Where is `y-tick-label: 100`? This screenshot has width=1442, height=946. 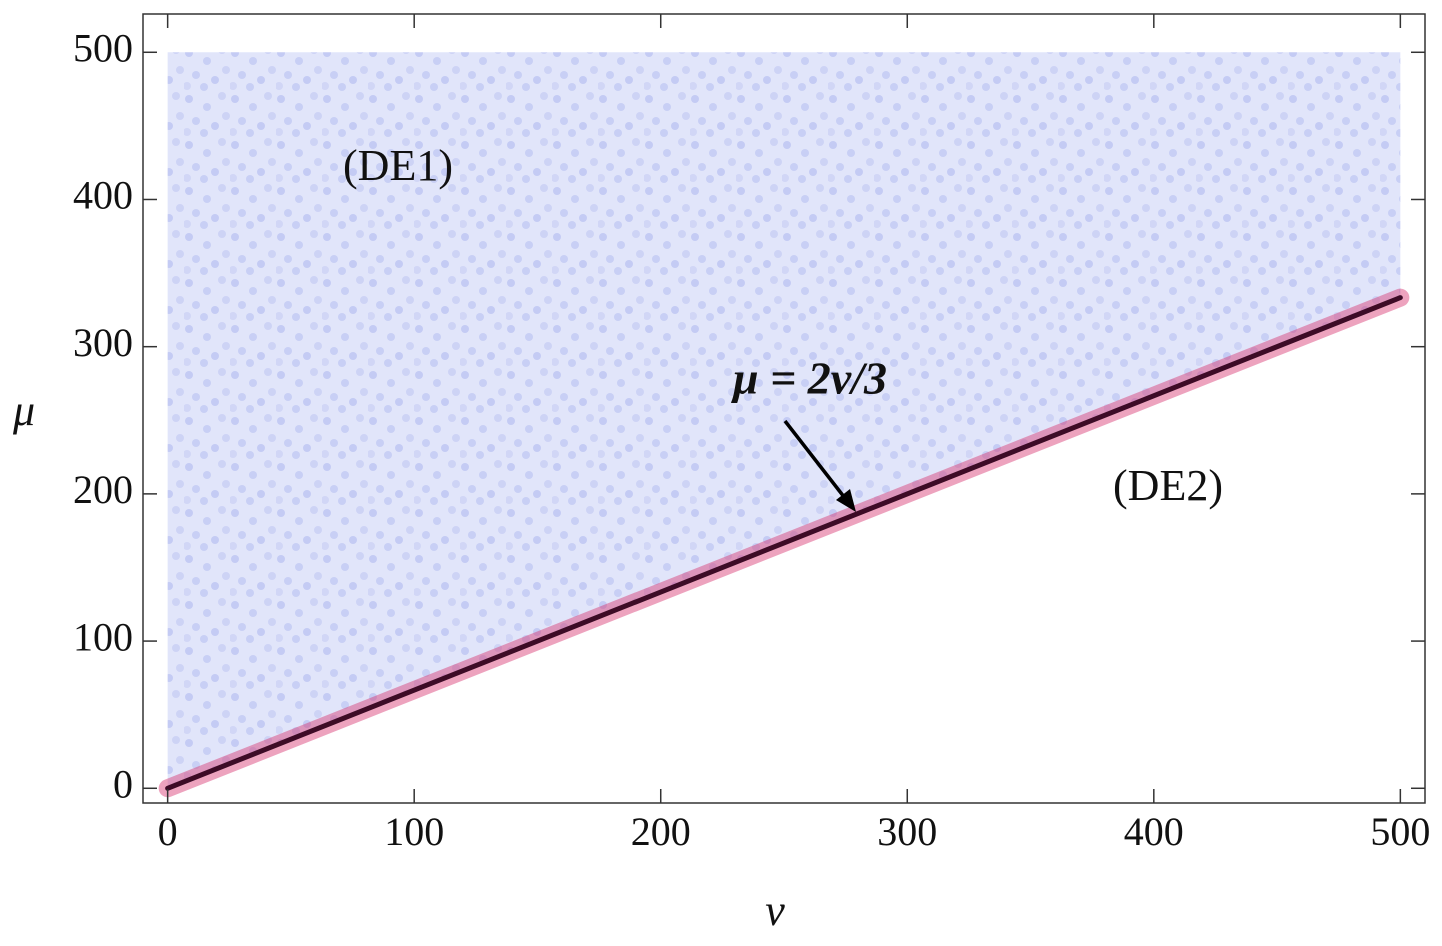
y-tick-label: 100 is located at coordinates (103, 636).